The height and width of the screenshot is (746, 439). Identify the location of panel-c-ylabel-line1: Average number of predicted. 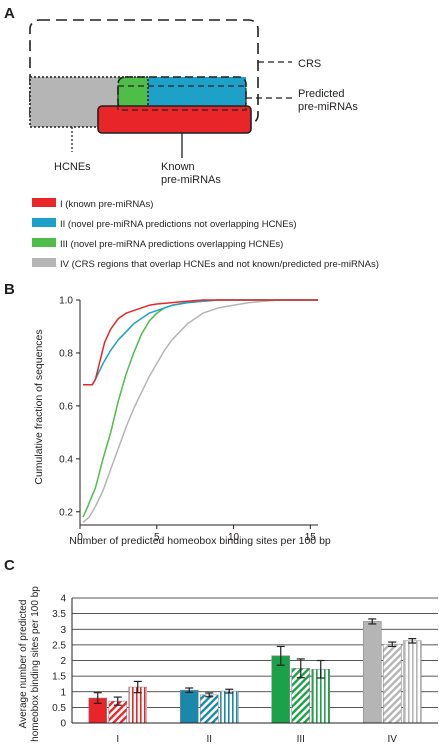
(23, 664).